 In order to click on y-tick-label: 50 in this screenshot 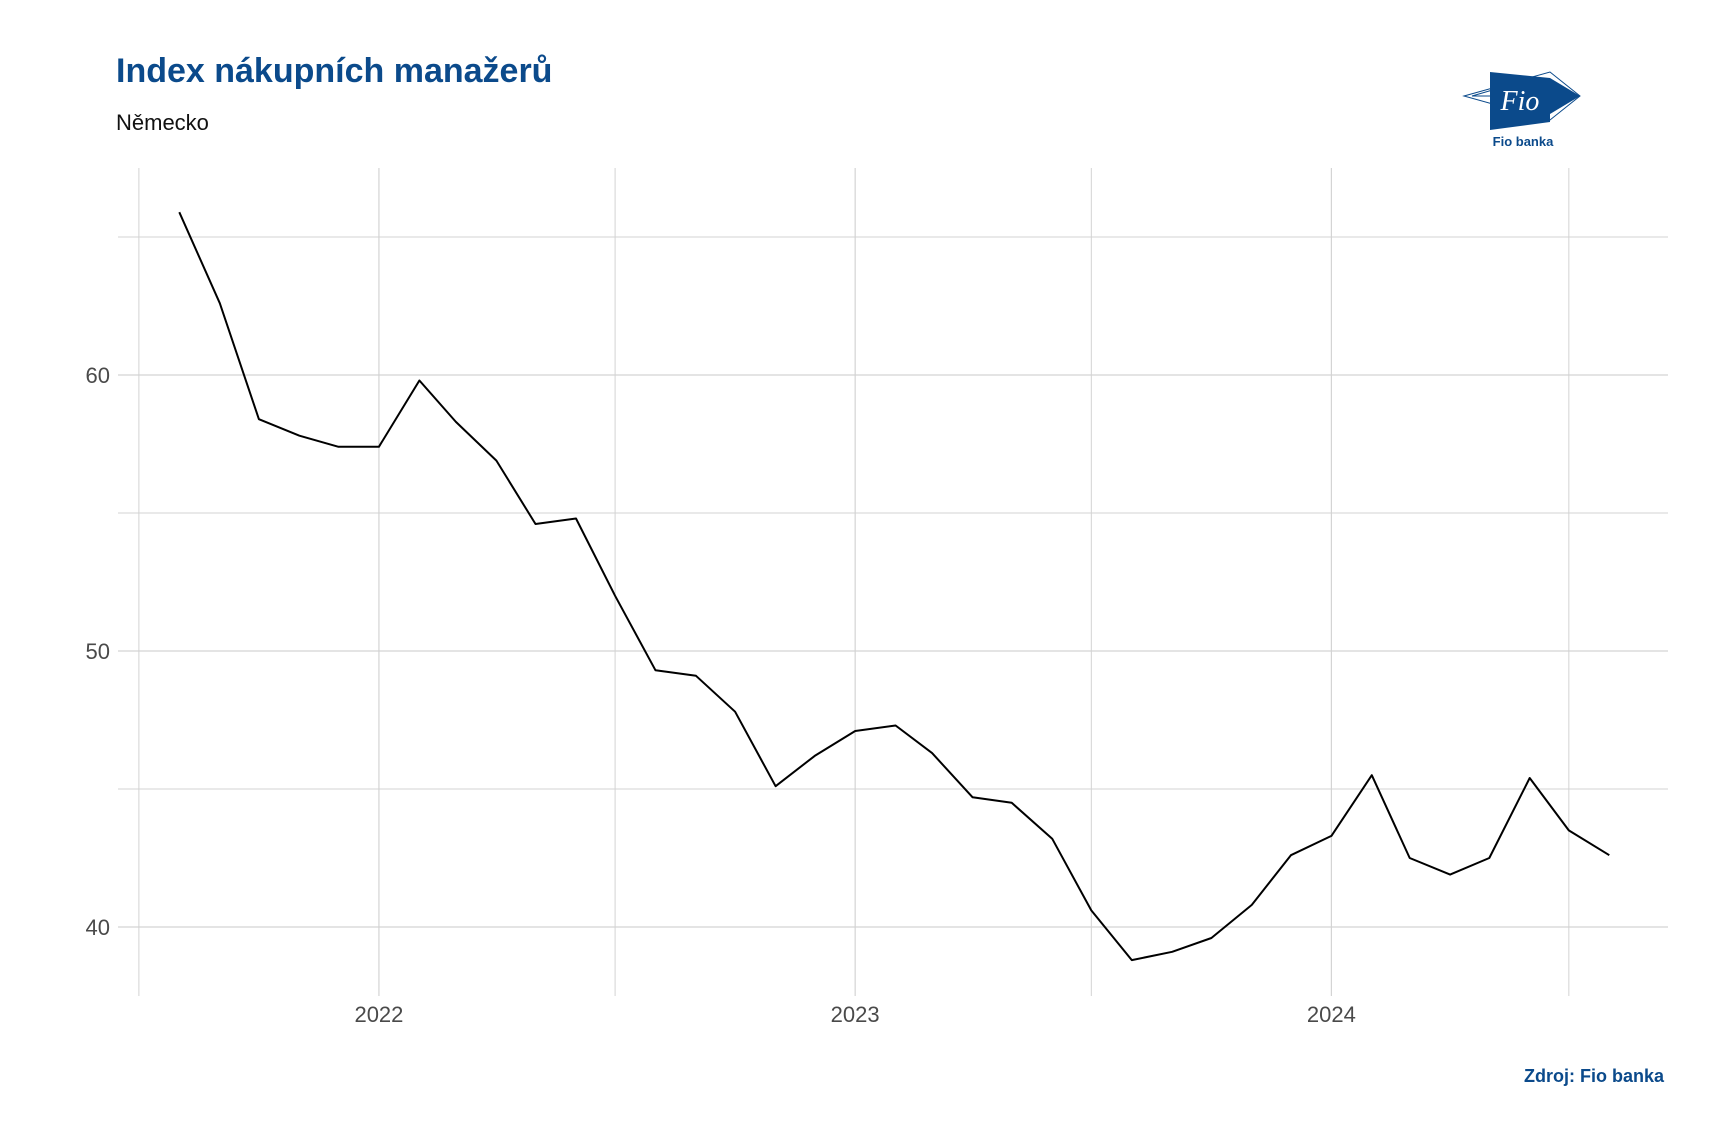, I will do `click(98, 651)`.